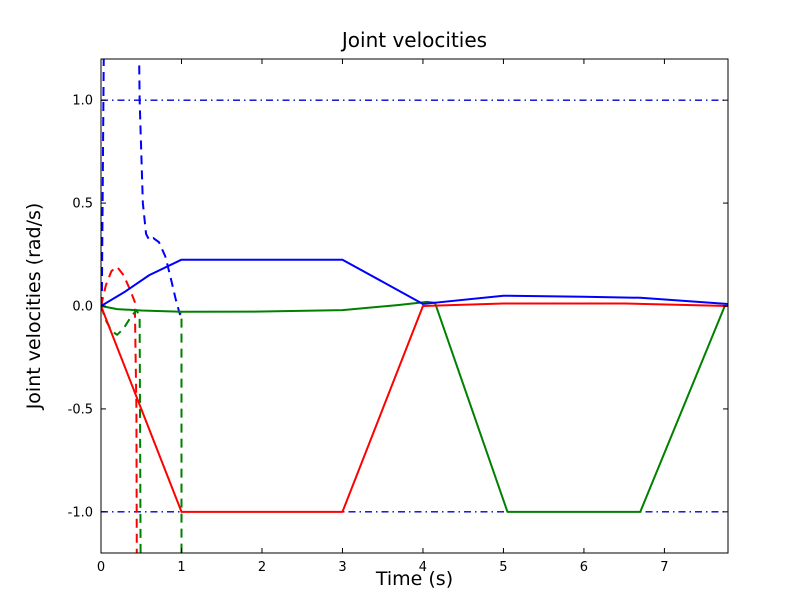 This screenshot has height=612, width=812. I want to click on x-tick-label: 5, so click(503, 567).